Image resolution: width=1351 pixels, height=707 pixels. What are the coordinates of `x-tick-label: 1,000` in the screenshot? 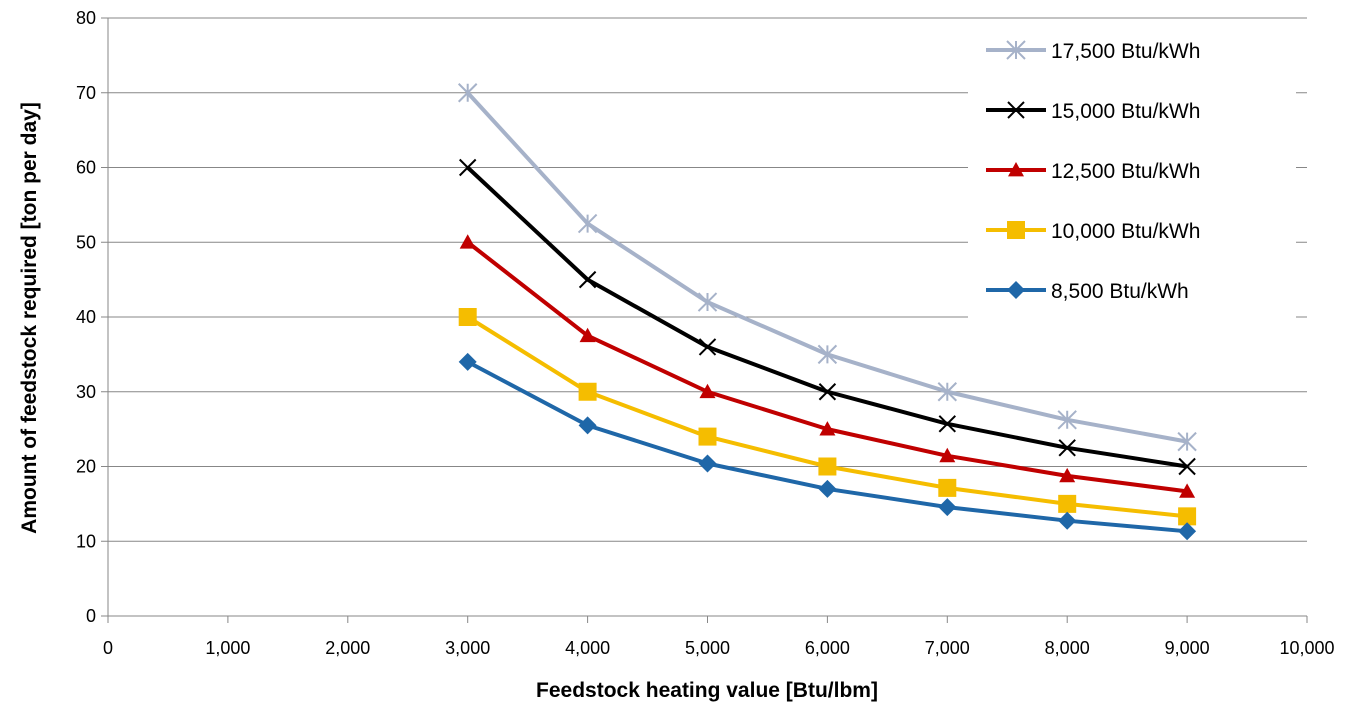 It's located at (227, 648).